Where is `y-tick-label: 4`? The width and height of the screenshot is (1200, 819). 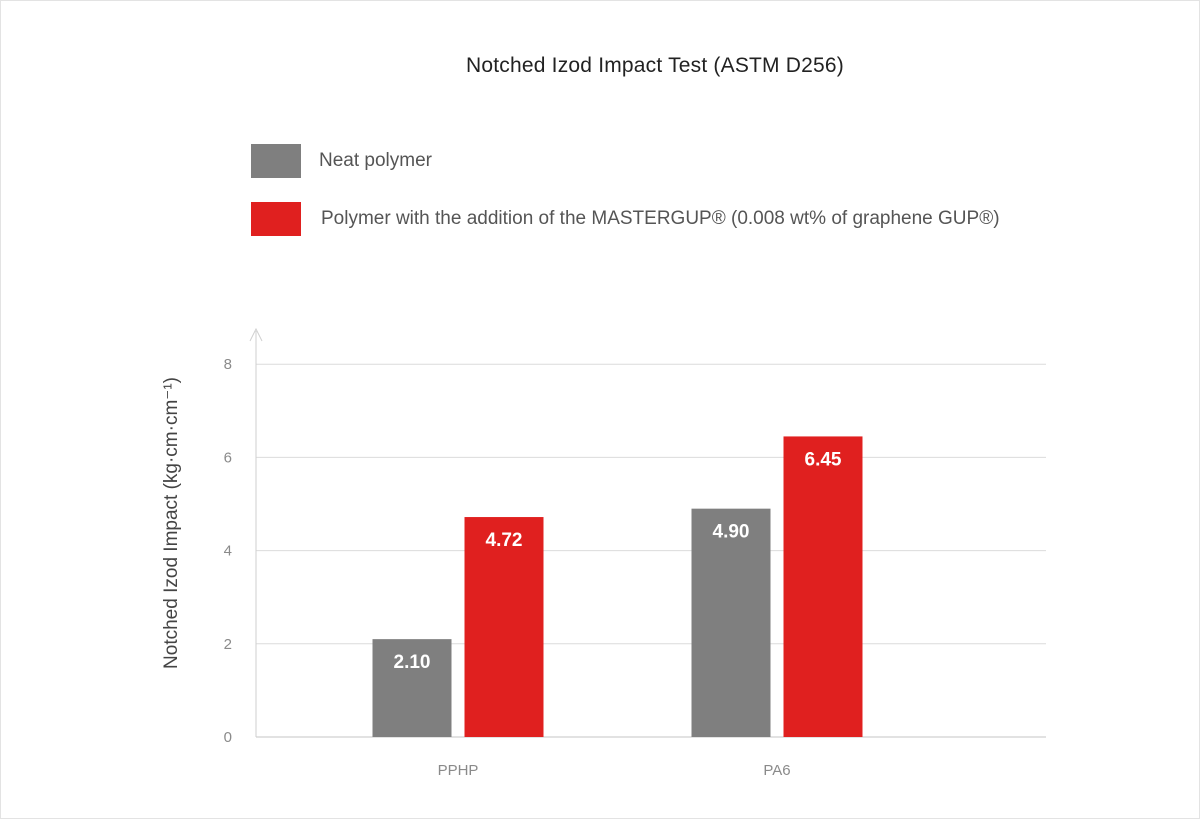
y-tick-label: 4 is located at coordinates (228, 551).